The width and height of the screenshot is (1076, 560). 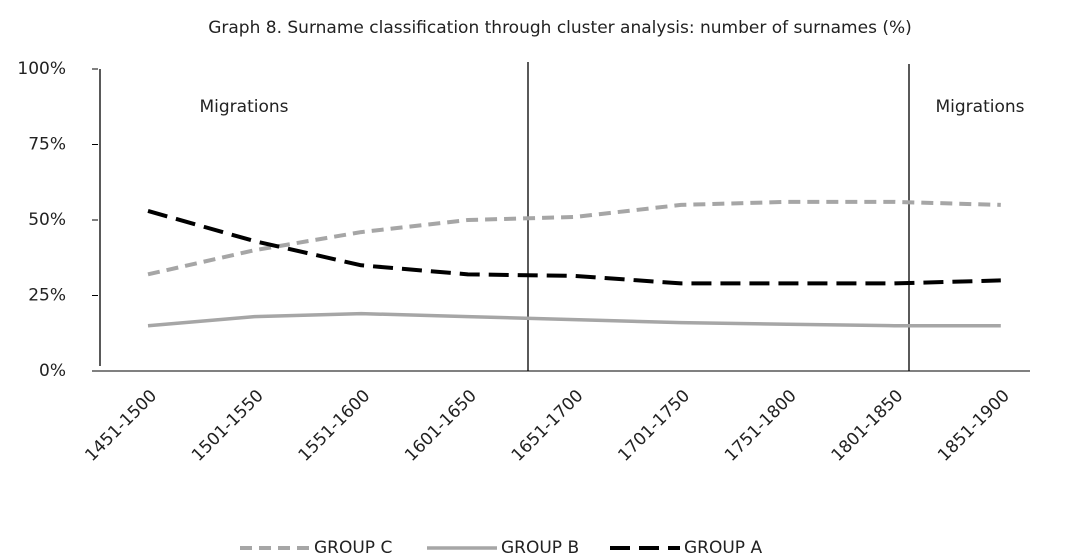 I want to click on x-tick-label: 1751-1800, so click(x=761, y=426).